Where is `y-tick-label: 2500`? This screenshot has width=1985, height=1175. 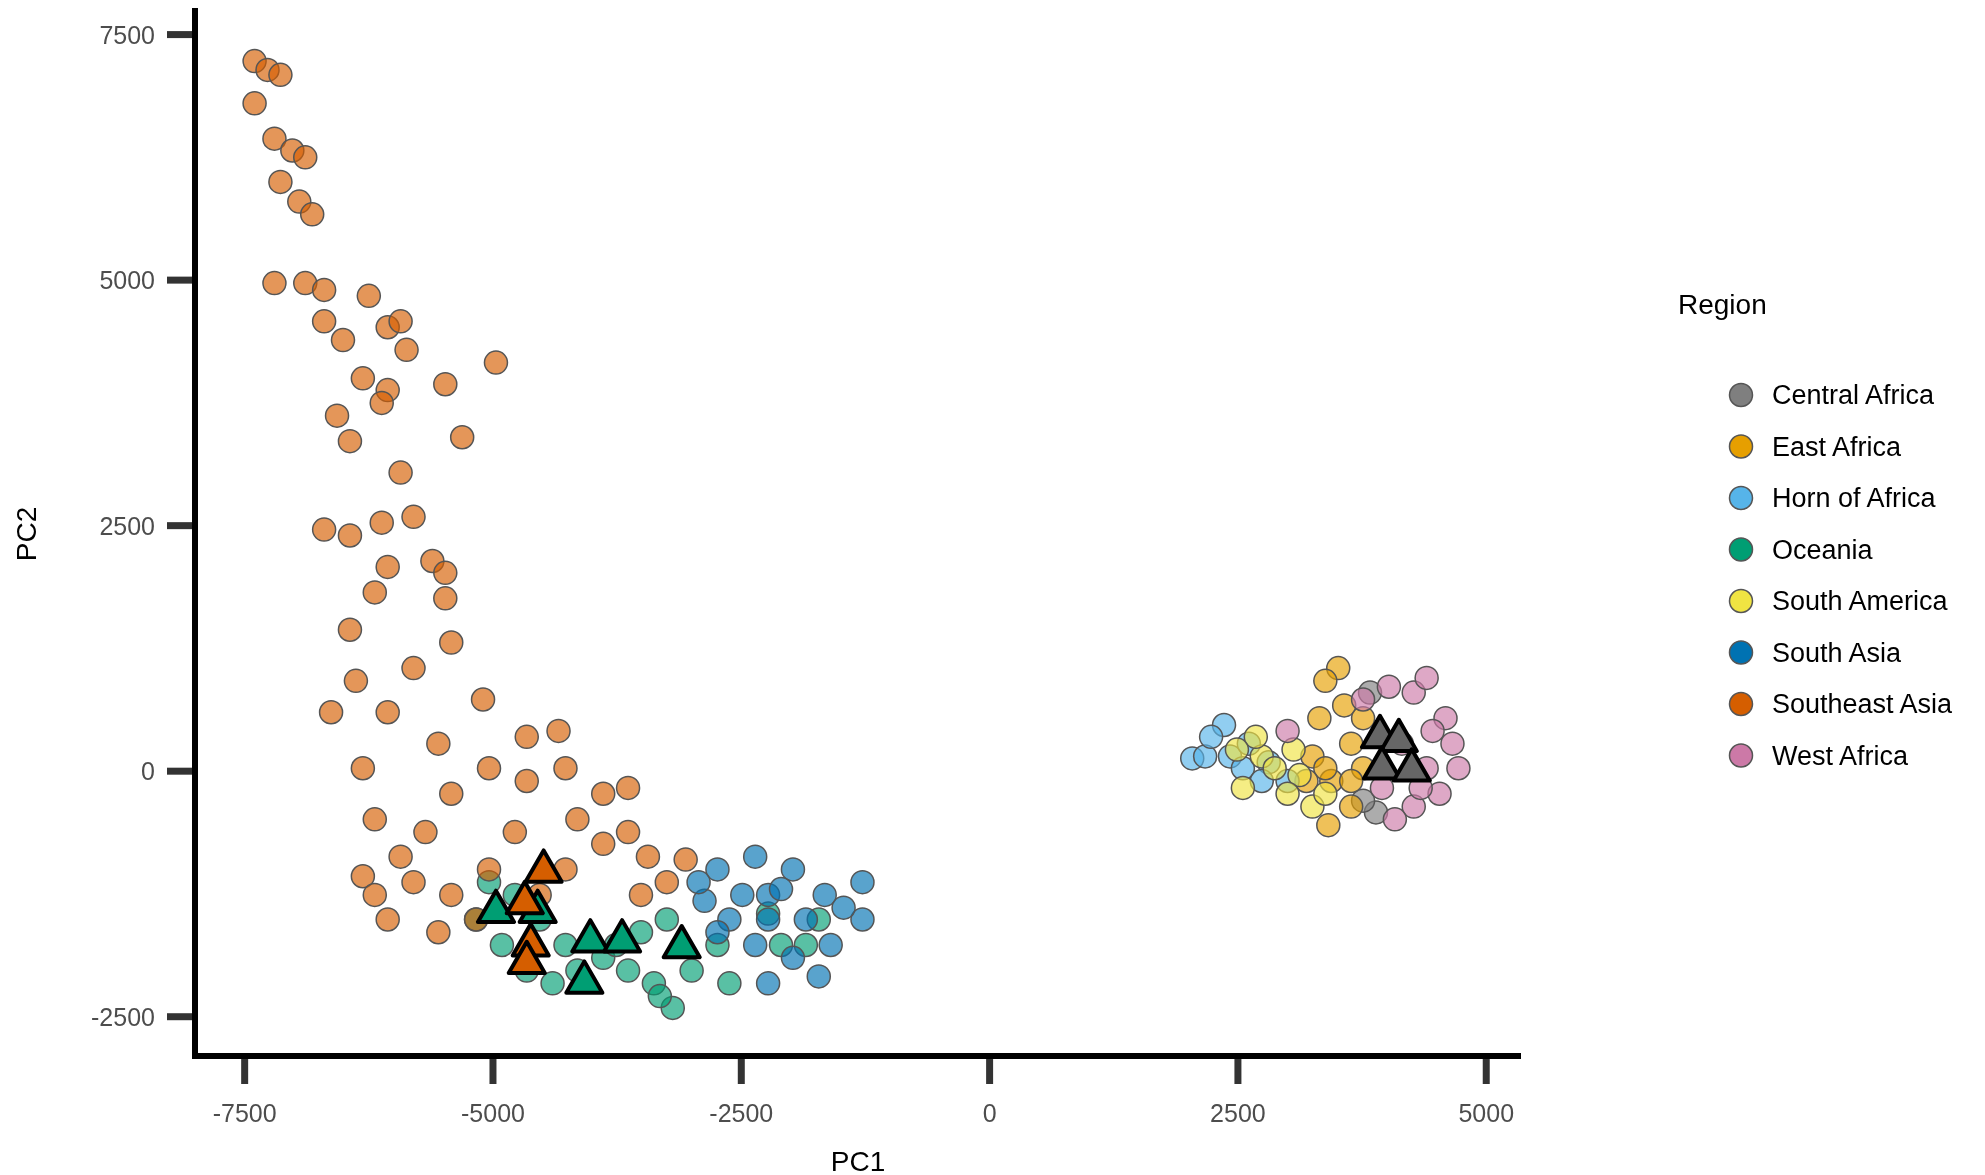 y-tick-label: 2500 is located at coordinates (127, 525).